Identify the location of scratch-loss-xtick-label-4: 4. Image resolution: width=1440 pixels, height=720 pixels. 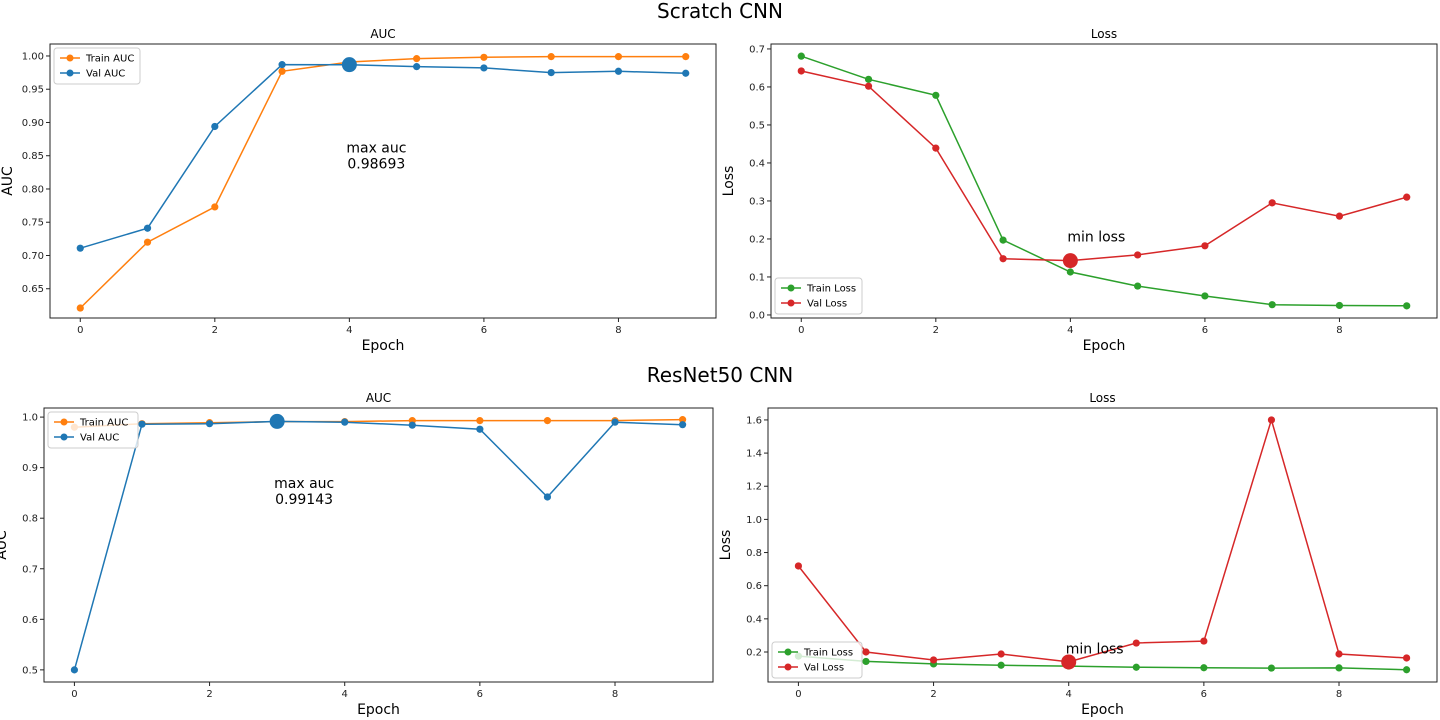
(1070, 330).